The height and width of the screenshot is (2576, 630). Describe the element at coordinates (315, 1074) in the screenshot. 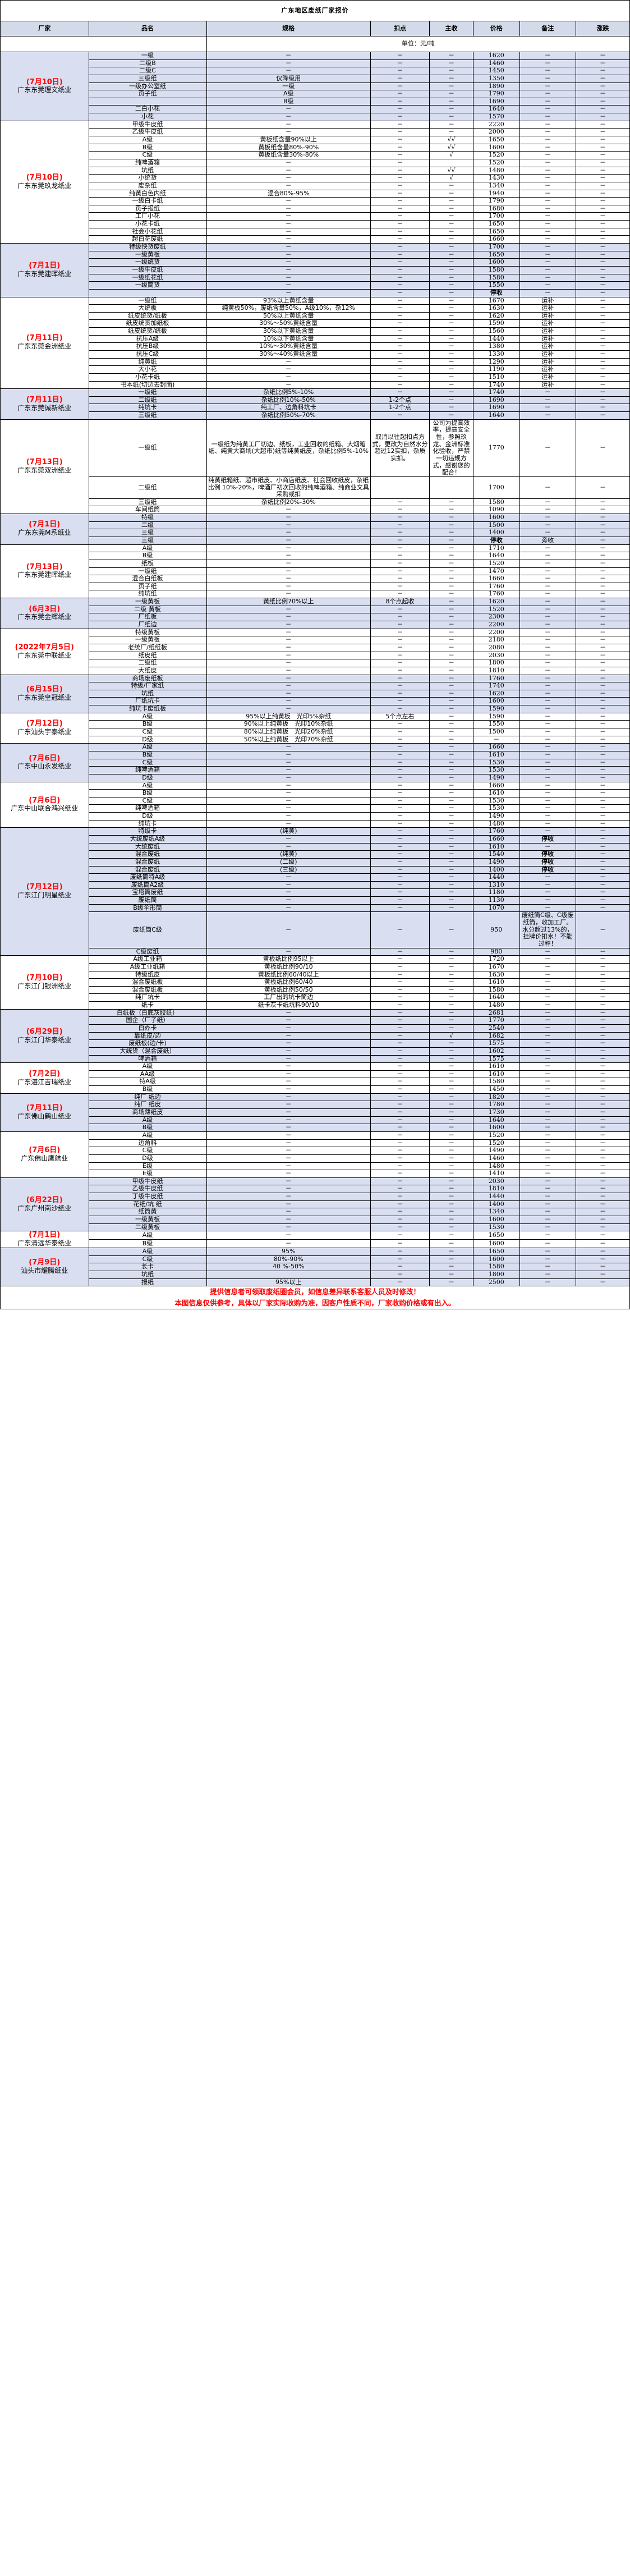

I see `table-row: AA级－－－ 1610 －－` at that location.